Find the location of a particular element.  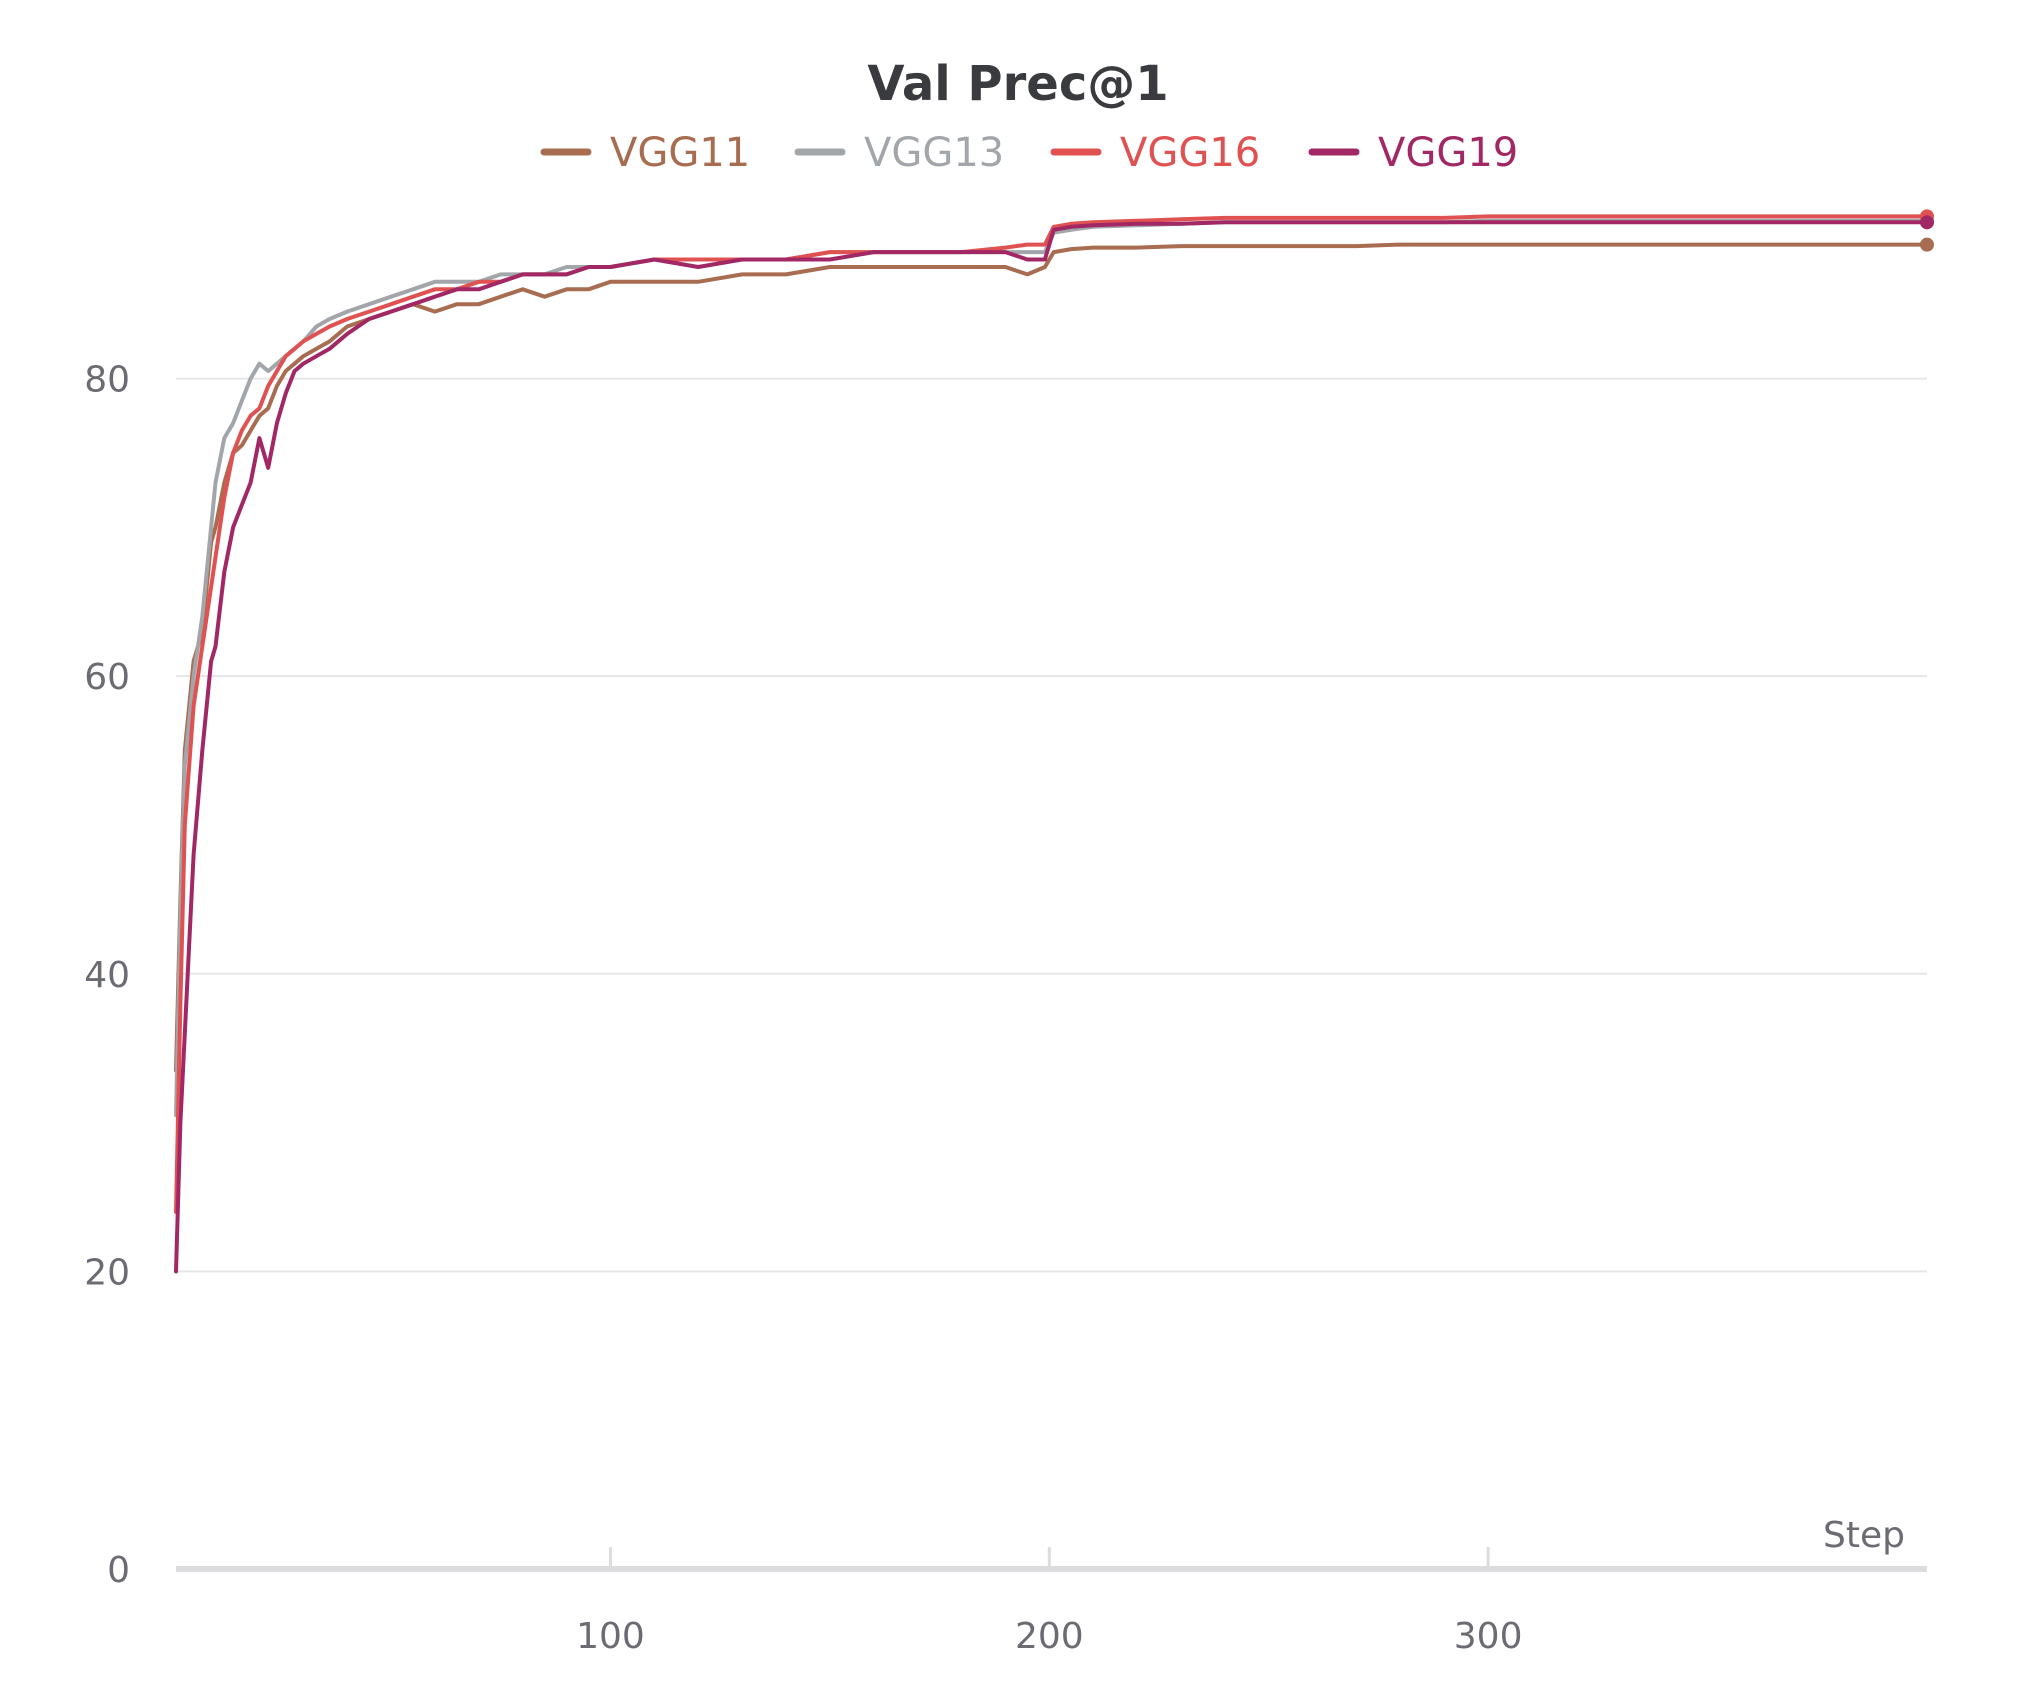

y-tick-label-60: 60 is located at coordinates (107, 677).